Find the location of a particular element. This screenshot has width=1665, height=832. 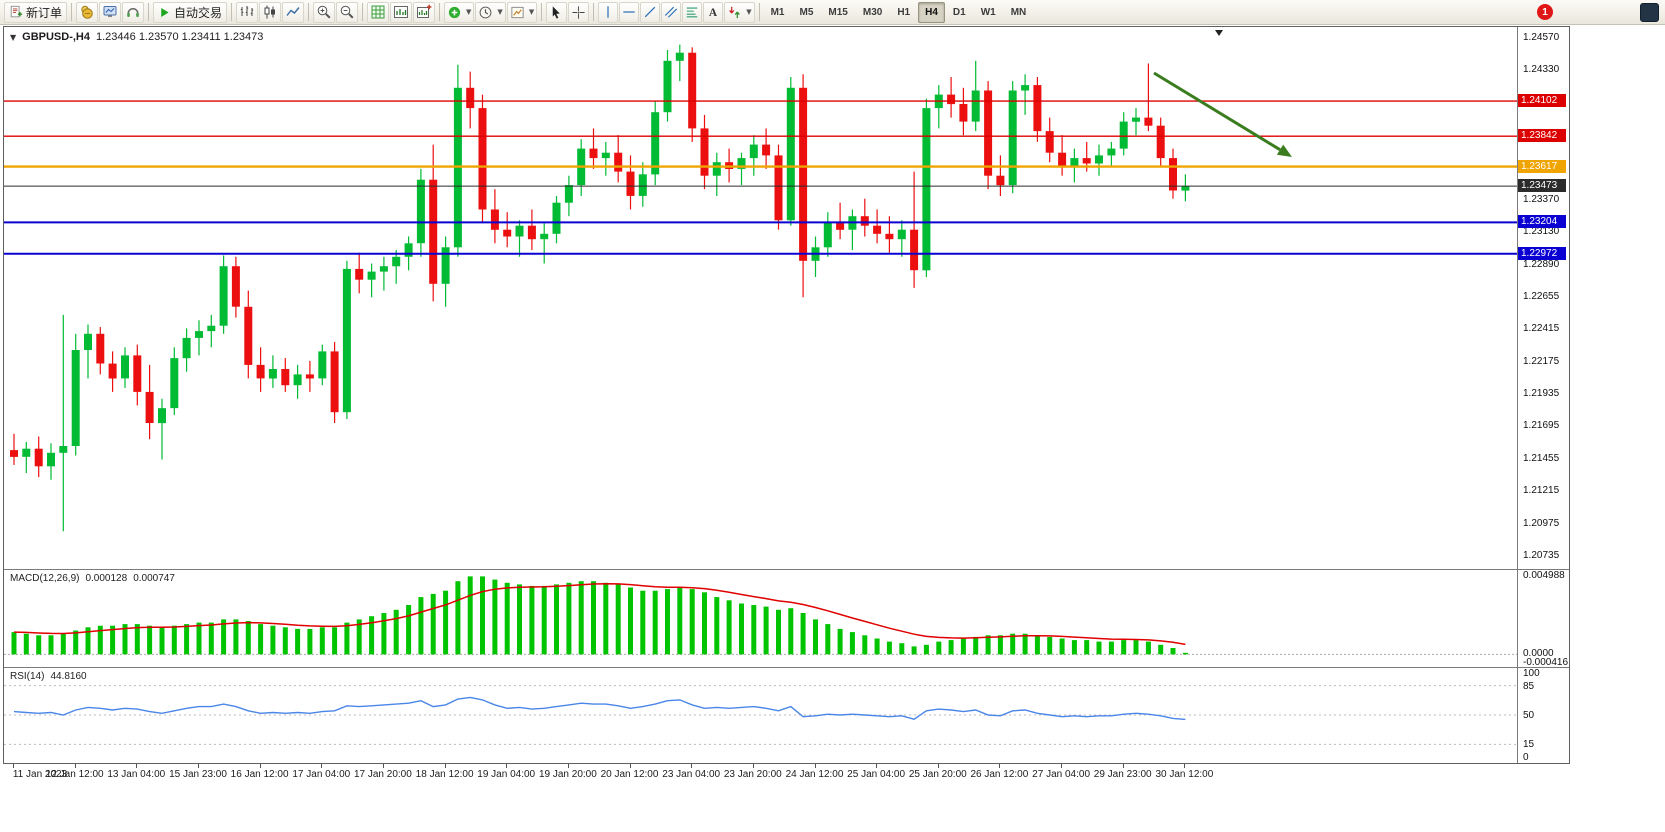

trend-arrow-annotation is located at coordinates (1217, 111).